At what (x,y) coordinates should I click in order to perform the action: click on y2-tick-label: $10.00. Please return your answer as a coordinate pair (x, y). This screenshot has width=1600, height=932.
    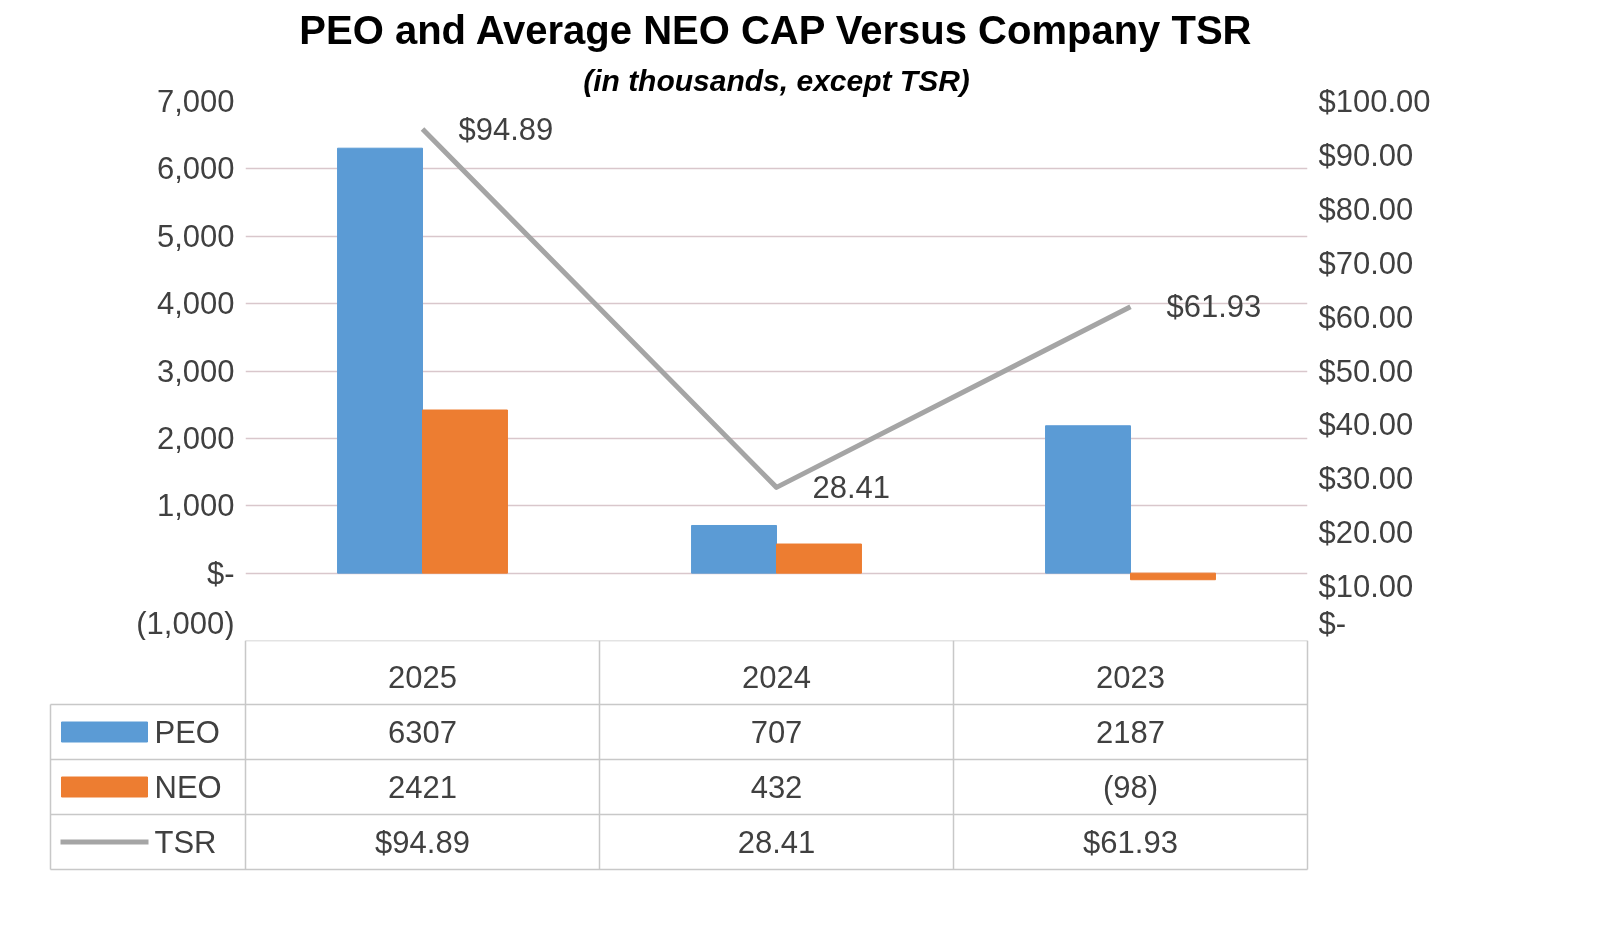
    Looking at the image, I should click on (1366, 587).